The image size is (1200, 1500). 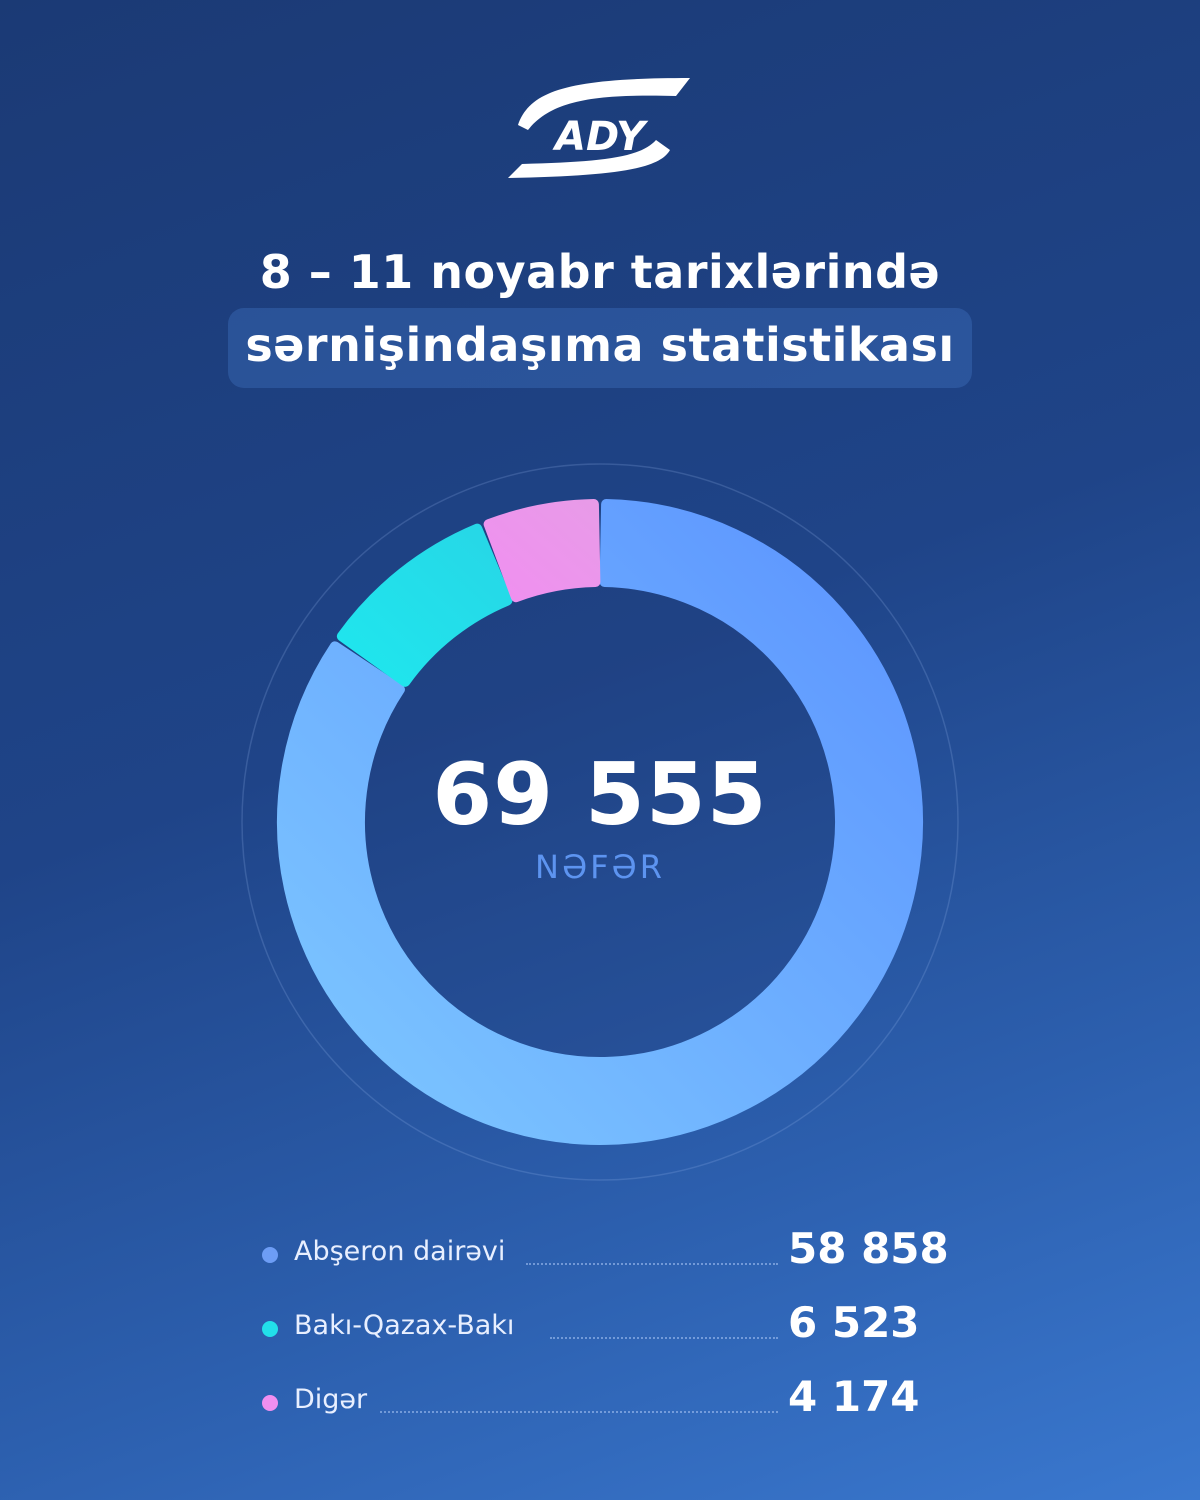 What do you see at coordinates (270, 1255) in the screenshot?
I see `legend-dot-abseron` at bounding box center [270, 1255].